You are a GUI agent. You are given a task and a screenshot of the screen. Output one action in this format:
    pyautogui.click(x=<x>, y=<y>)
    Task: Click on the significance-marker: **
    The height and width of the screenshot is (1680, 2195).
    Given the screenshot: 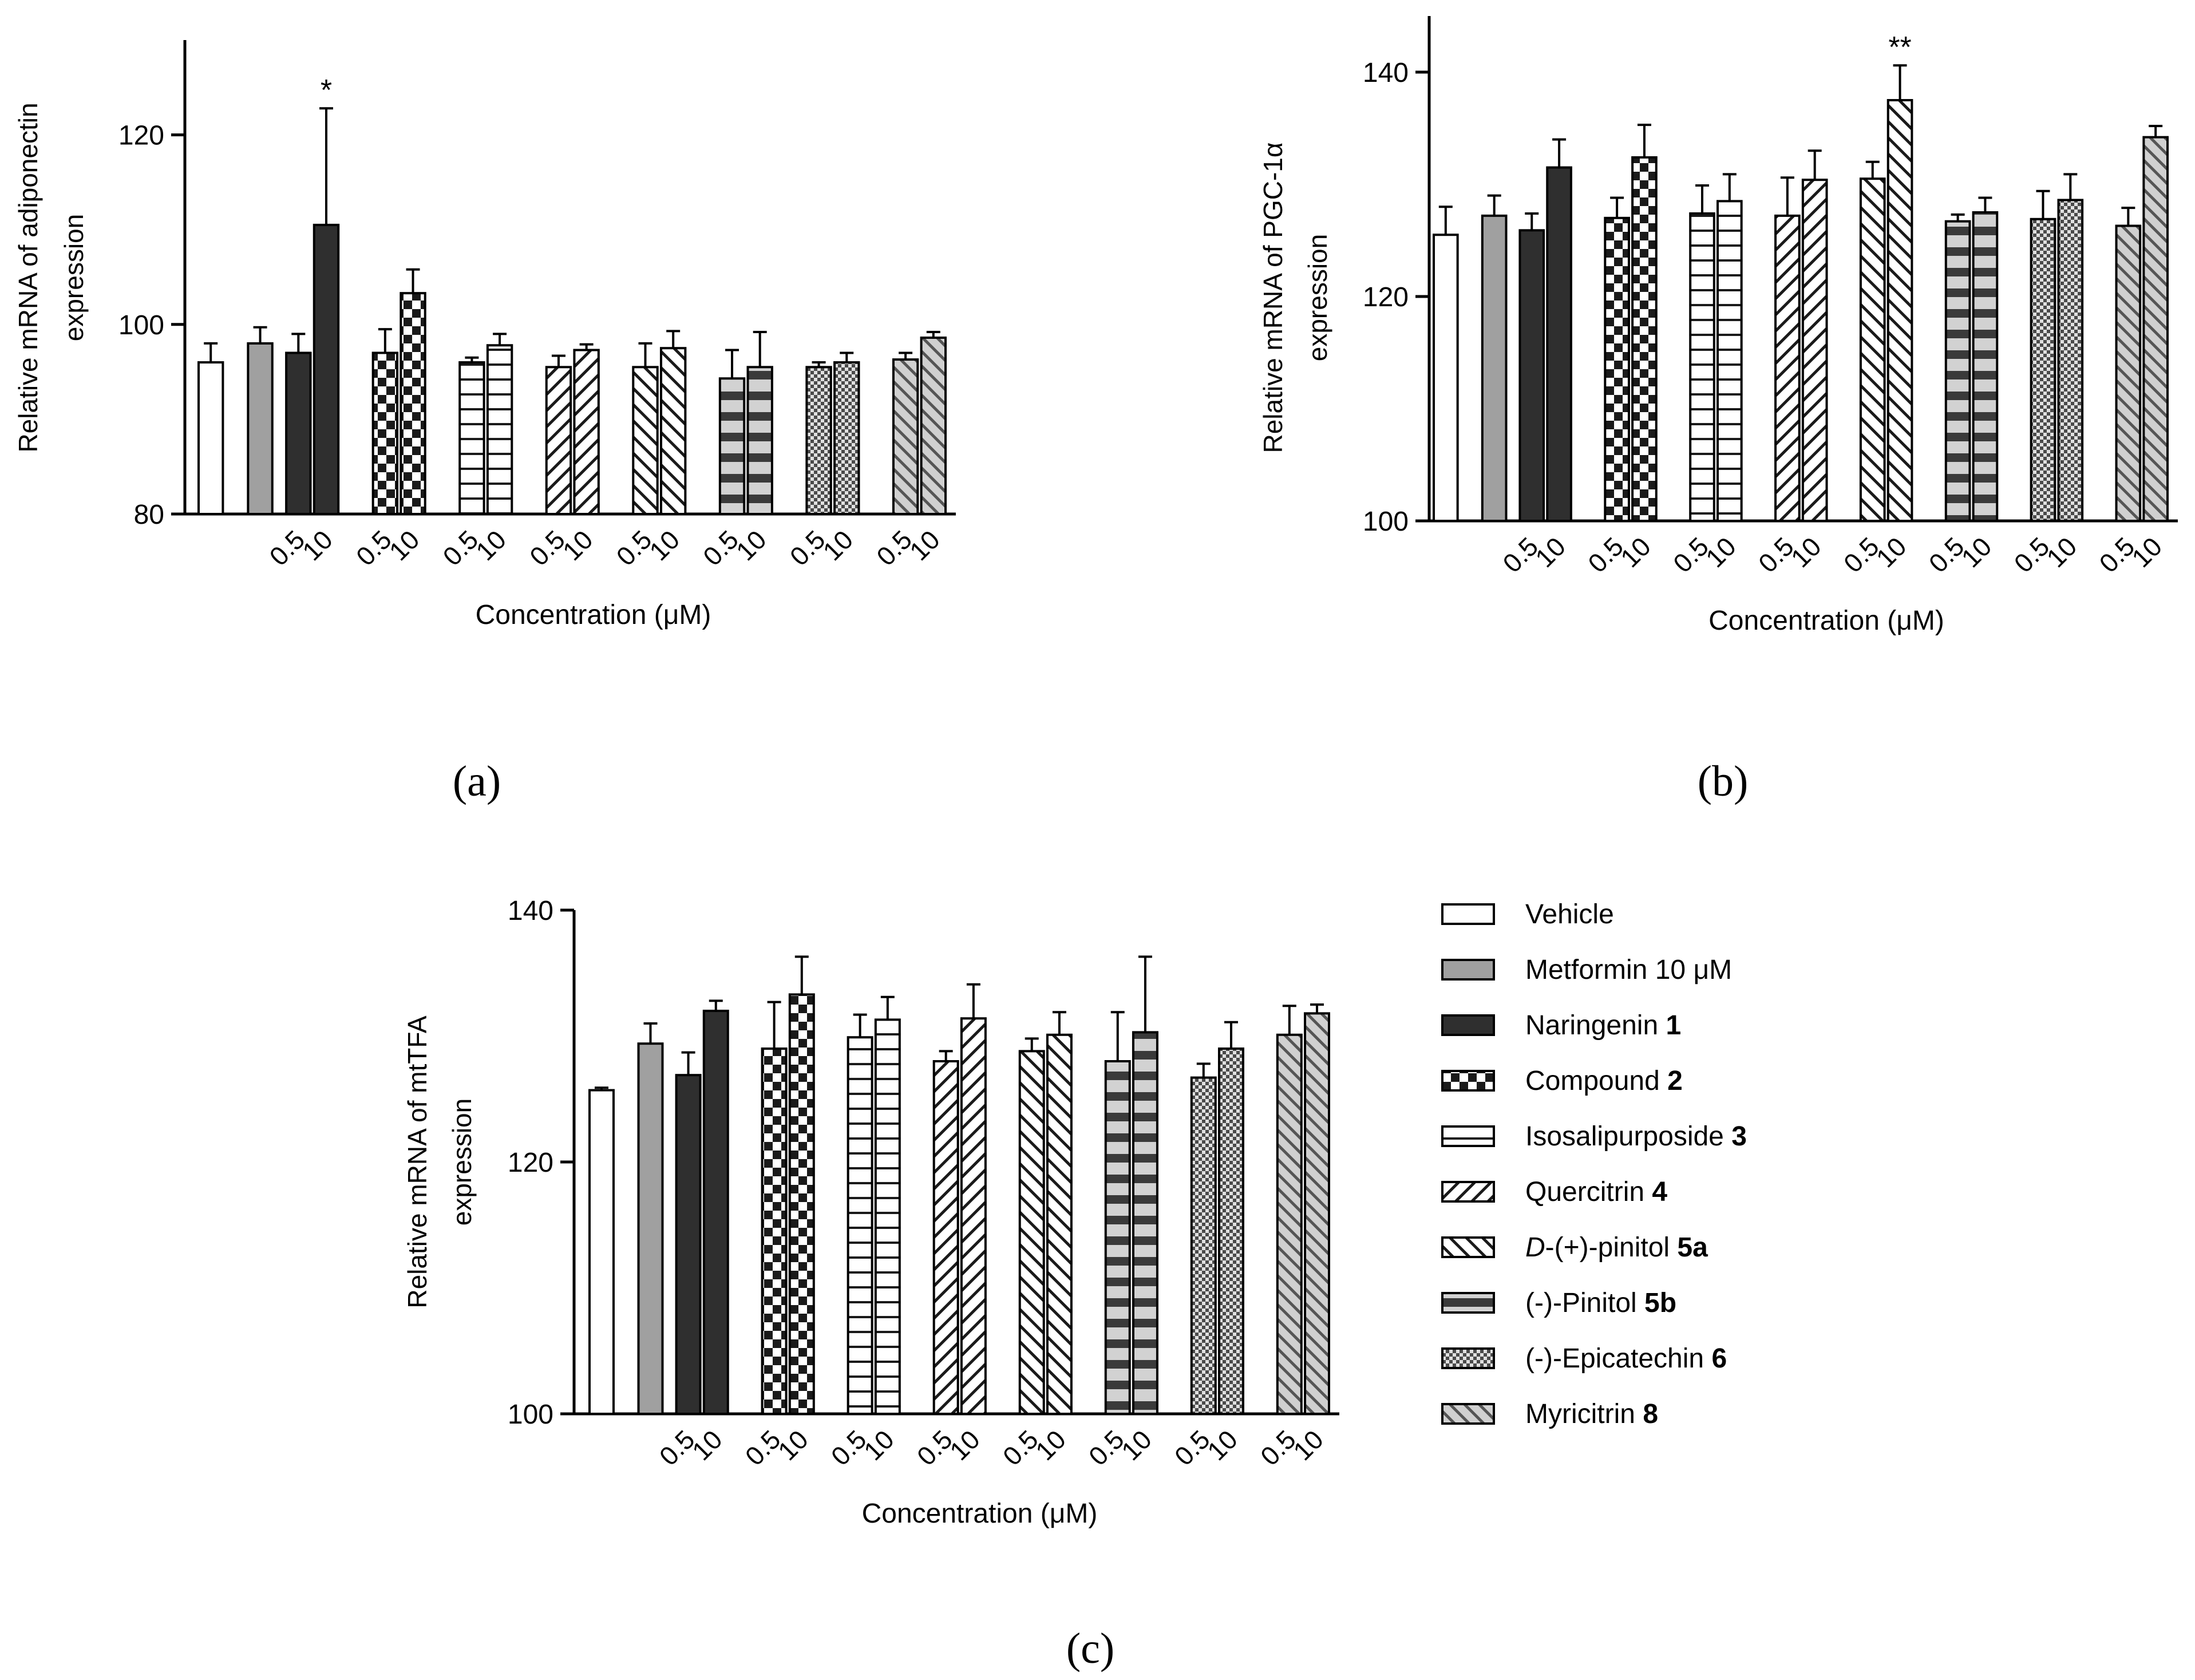 What is the action you would take?
    pyautogui.click(x=1899, y=47)
    